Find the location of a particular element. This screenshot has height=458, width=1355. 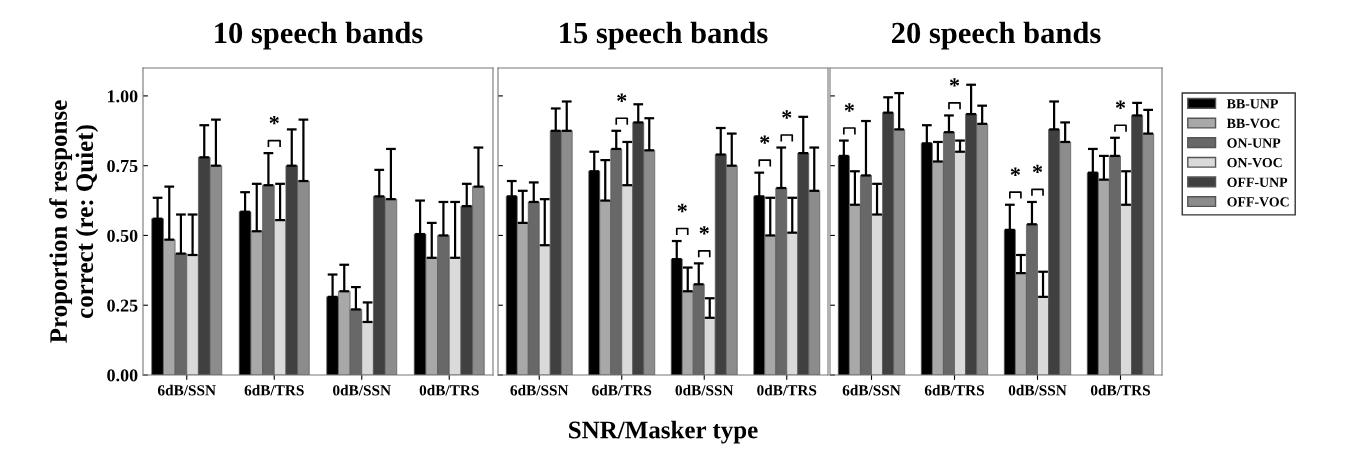

y-tick-label: 0.00 is located at coordinates (122, 375).